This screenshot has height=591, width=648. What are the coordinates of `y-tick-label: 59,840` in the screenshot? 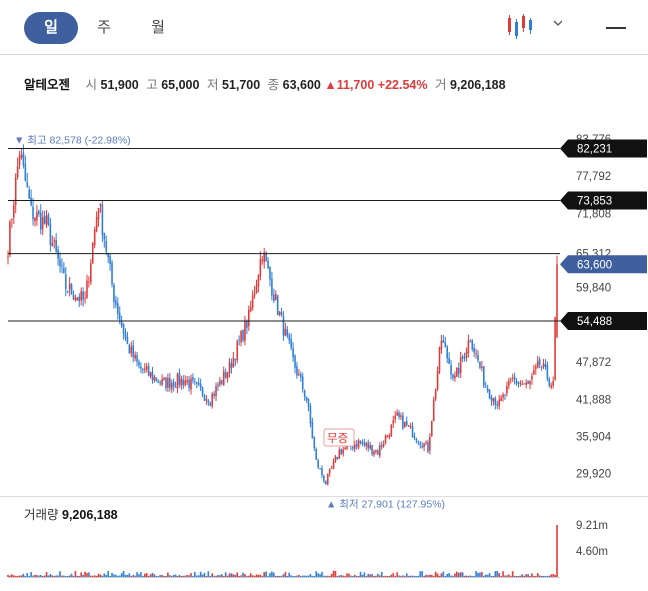 It's located at (593, 289).